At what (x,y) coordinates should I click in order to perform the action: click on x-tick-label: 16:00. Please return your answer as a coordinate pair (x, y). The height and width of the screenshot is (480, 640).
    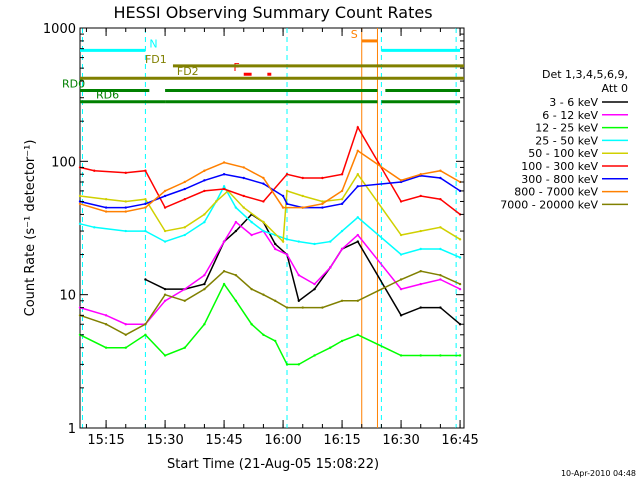
    Looking at the image, I should click on (282, 440).